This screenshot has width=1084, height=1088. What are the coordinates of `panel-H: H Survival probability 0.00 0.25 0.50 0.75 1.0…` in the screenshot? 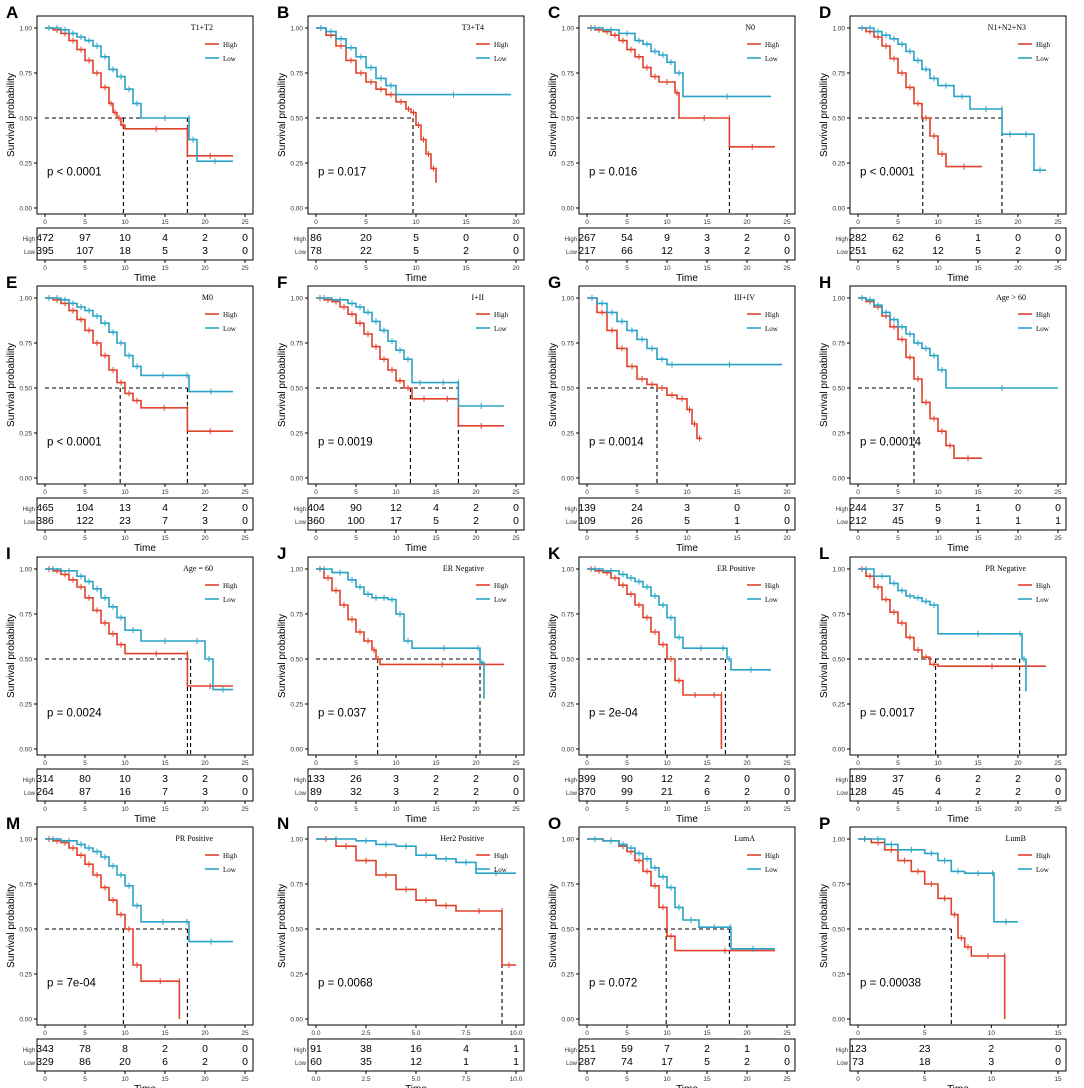 It's located at (943, 413).